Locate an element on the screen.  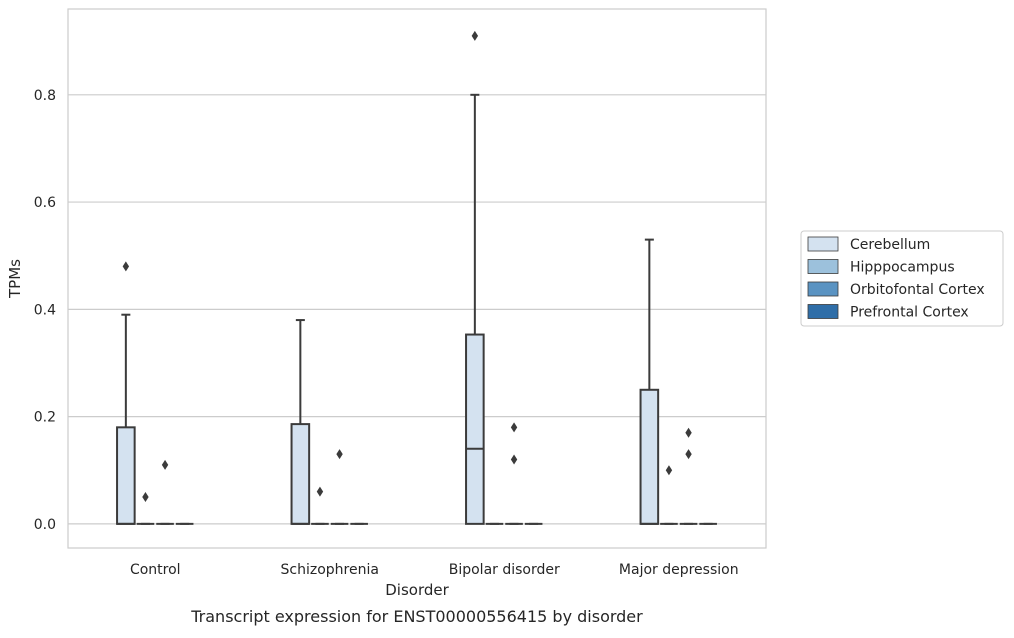
y-axis-label: TPMs is located at coordinates (15, 279).